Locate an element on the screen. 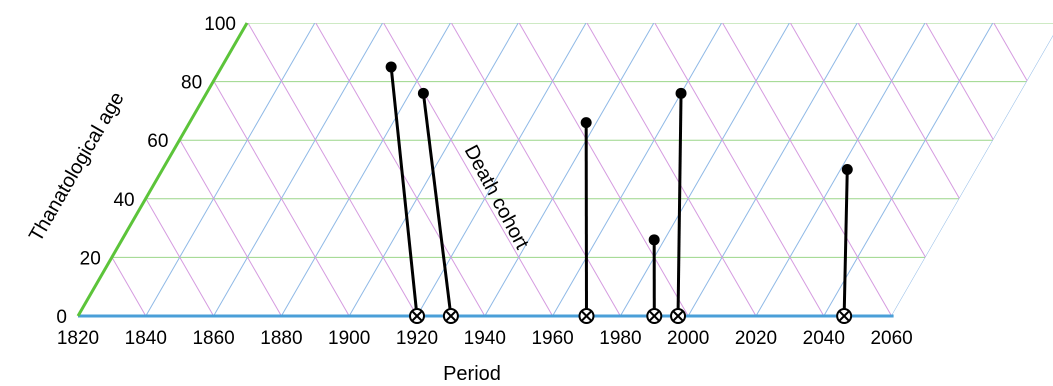  x-tick-label: 1860 is located at coordinates (213, 338).